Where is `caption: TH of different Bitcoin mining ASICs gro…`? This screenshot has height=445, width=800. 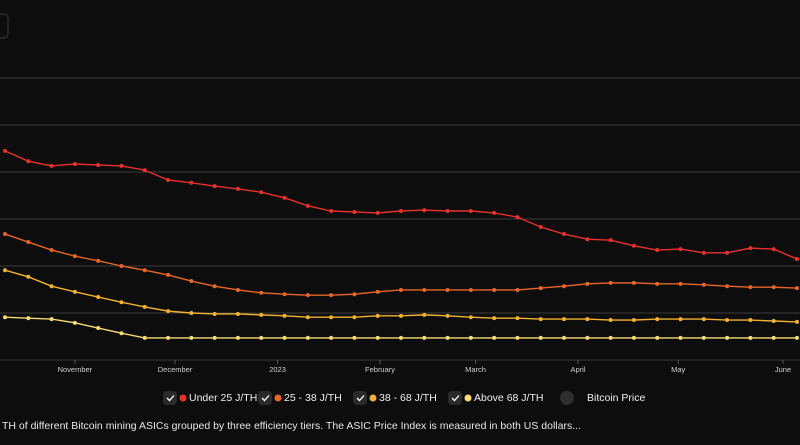 caption: TH of different Bitcoin mining ASICs gro… is located at coordinates (291, 426).